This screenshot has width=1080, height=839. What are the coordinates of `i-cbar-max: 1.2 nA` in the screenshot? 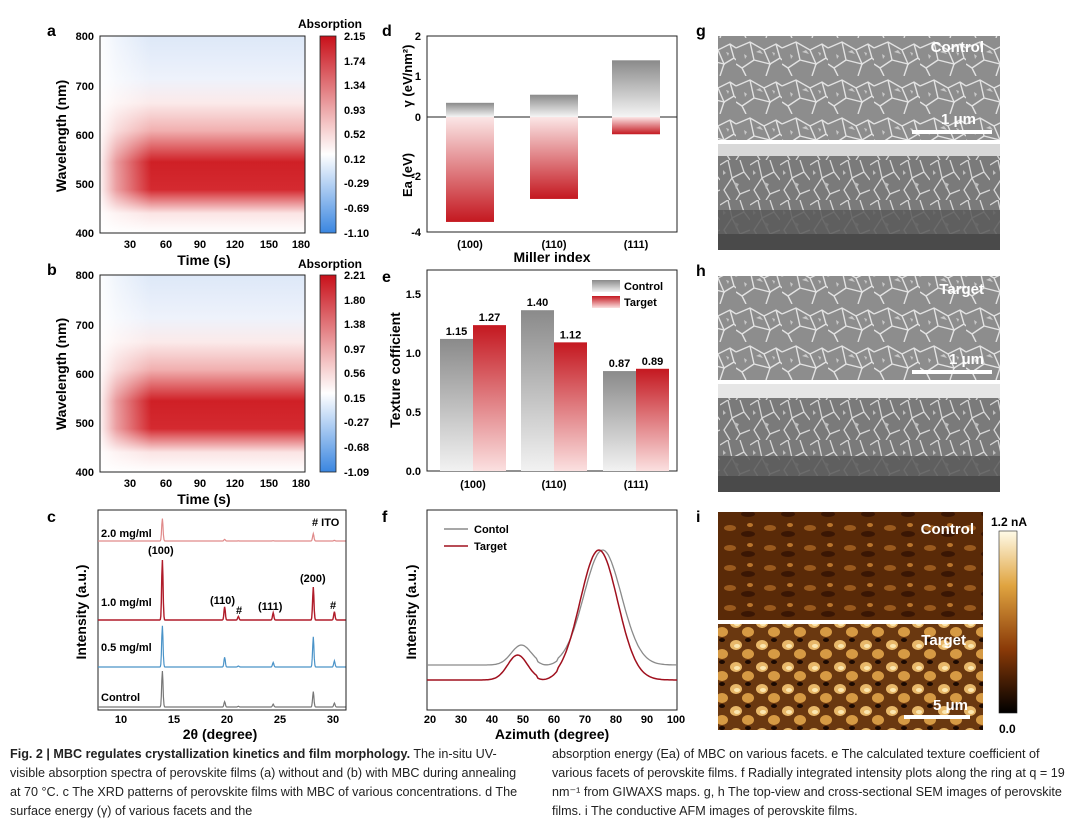 It's located at (1009, 522).